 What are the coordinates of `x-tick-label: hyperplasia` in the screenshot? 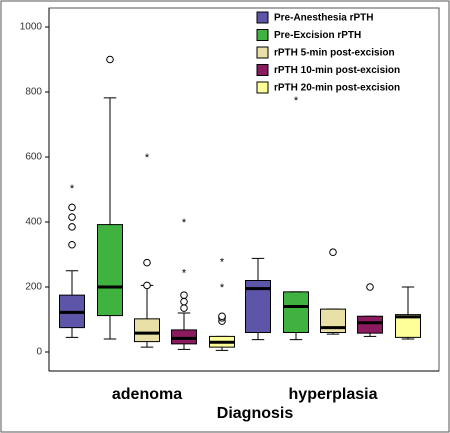 It's located at (333, 394).